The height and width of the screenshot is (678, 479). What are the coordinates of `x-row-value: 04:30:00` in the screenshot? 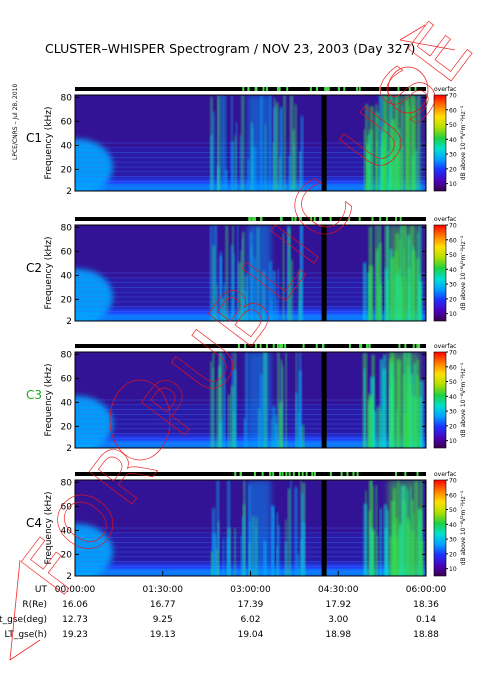 It's located at (338, 590).